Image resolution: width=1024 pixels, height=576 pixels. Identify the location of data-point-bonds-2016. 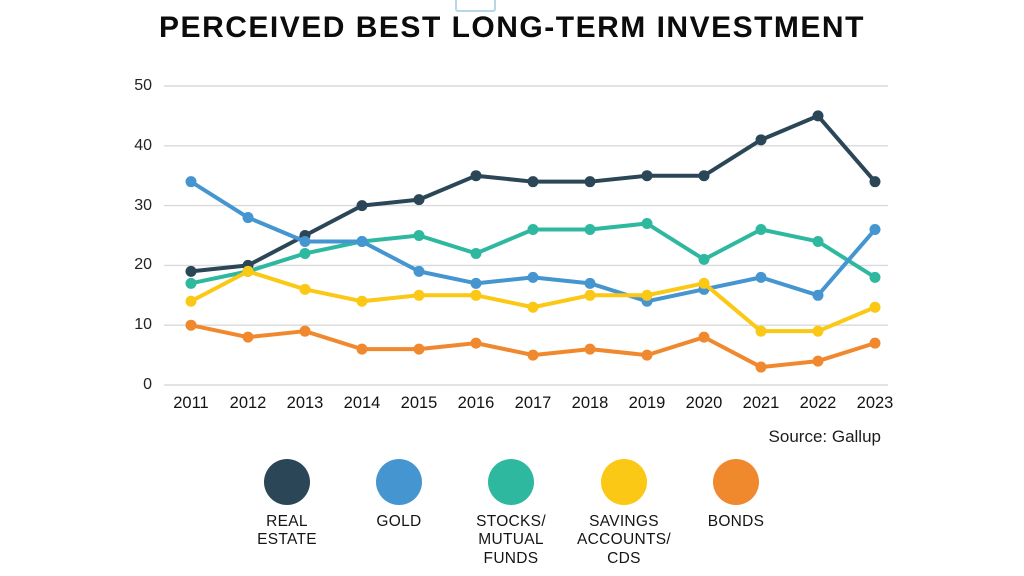
(476, 343).